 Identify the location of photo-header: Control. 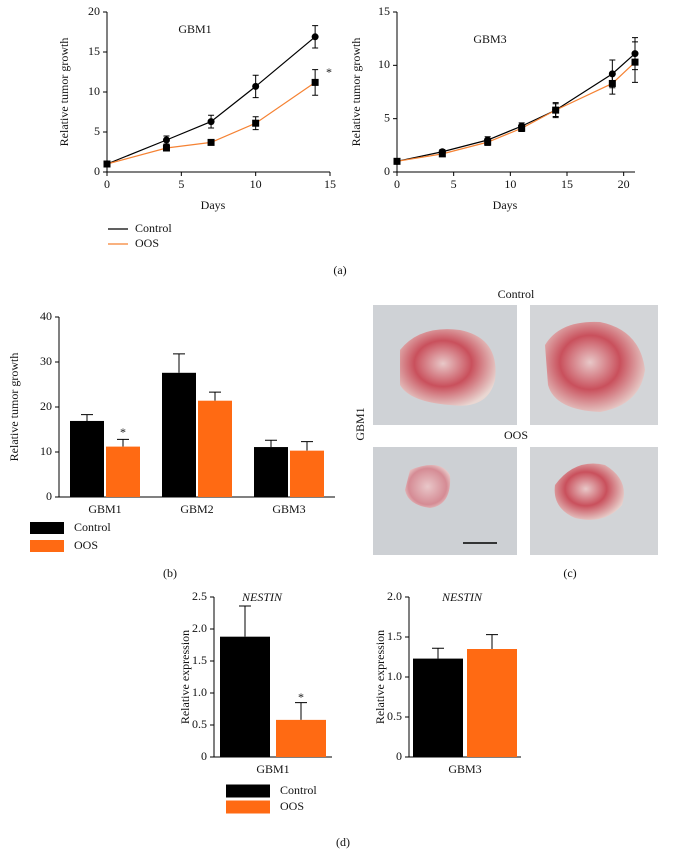
(516, 294).